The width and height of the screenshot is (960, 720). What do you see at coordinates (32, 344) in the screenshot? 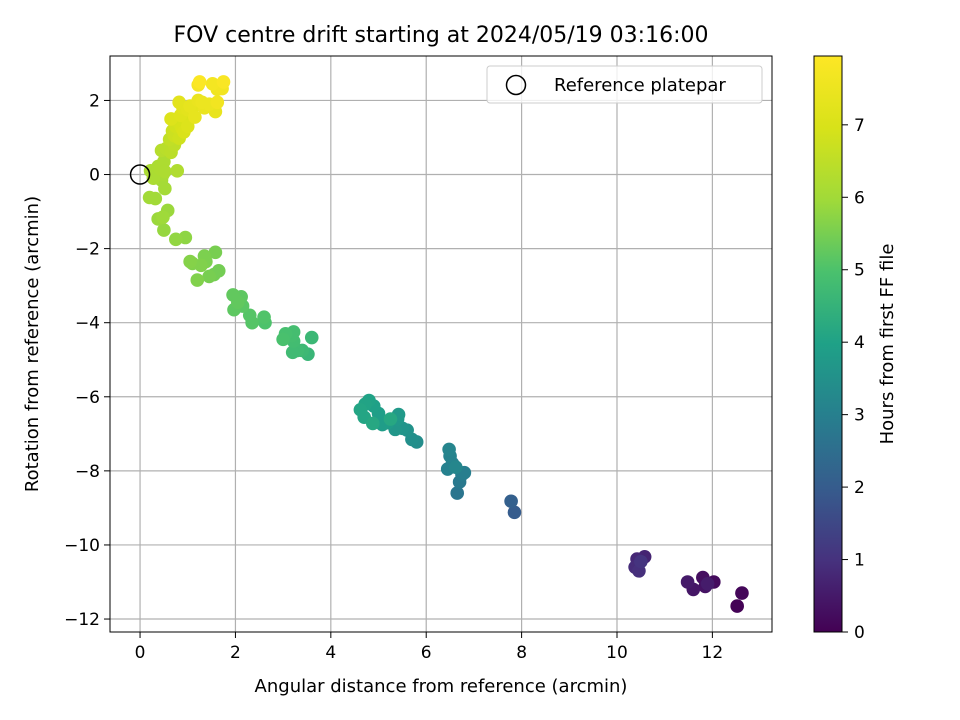
I see `y-axis-label: Rotation from reference (arcmin)` at bounding box center [32, 344].